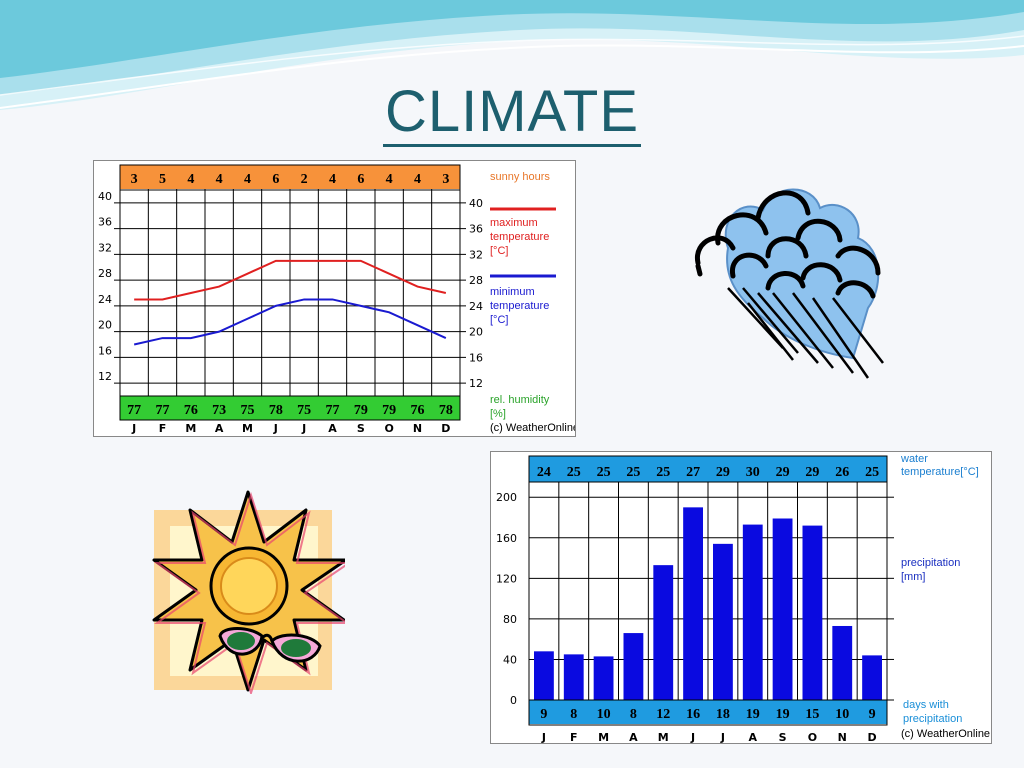 This screenshot has width=1024, height=768. Describe the element at coordinates (913, 577) in the screenshot. I see `legend-precipitation: [mm]` at that location.